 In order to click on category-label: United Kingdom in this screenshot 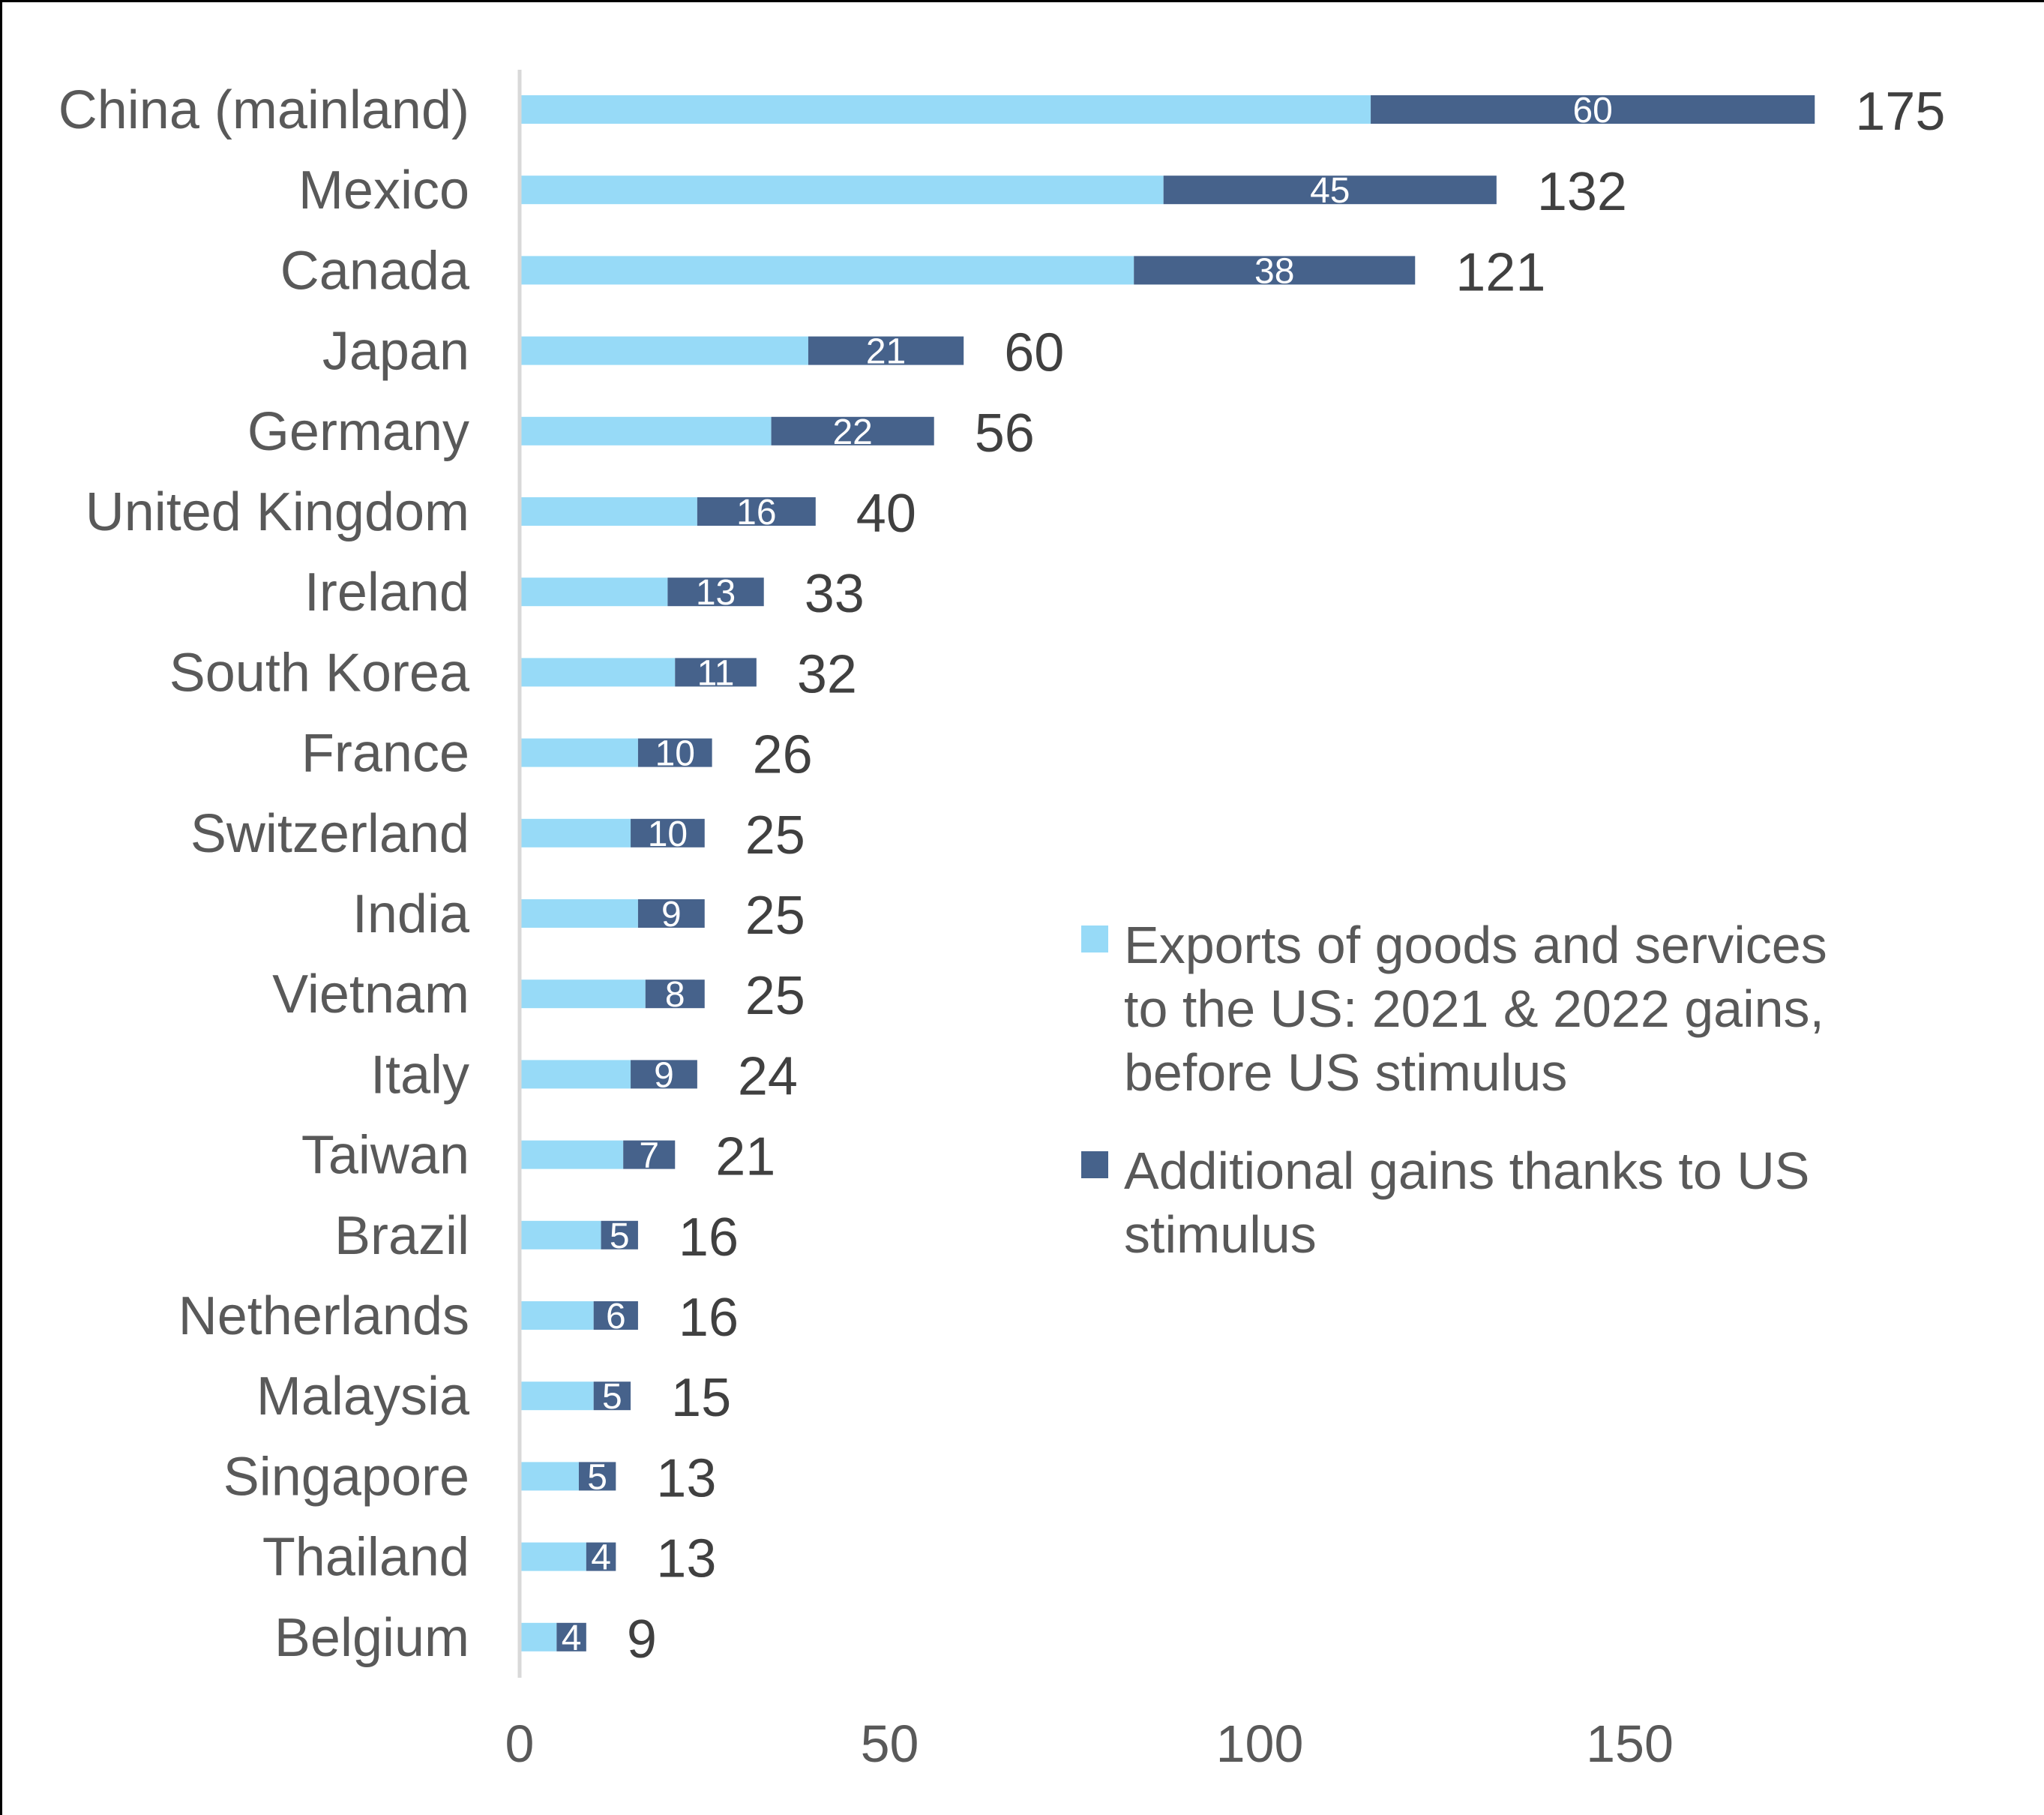, I will do `click(277, 512)`.